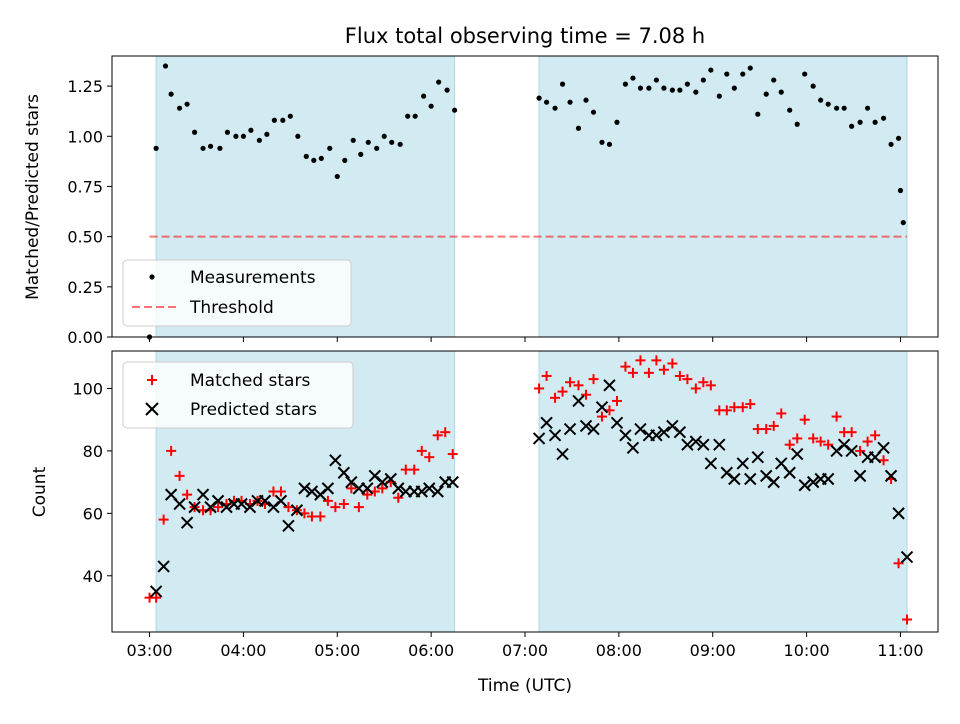 This screenshot has width=960, height=724. I want to click on y-tick-label: 0.25, so click(85, 287).